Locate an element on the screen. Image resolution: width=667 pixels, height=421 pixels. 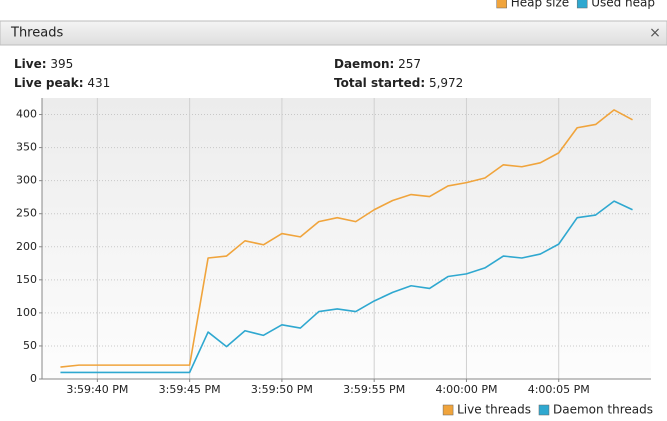
top-legend: Used heap Heap size is located at coordinates (575, 5).